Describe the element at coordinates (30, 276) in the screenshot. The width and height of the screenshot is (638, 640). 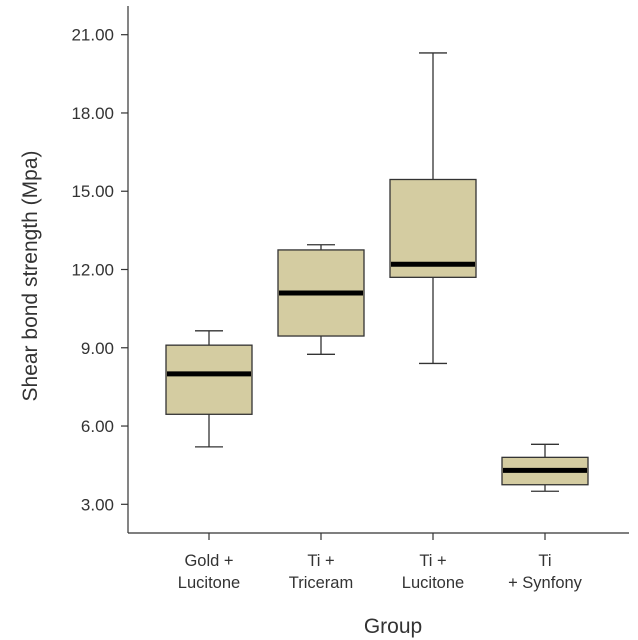
I see `y-axis-title: Shear bond strength (Mpa)` at that location.